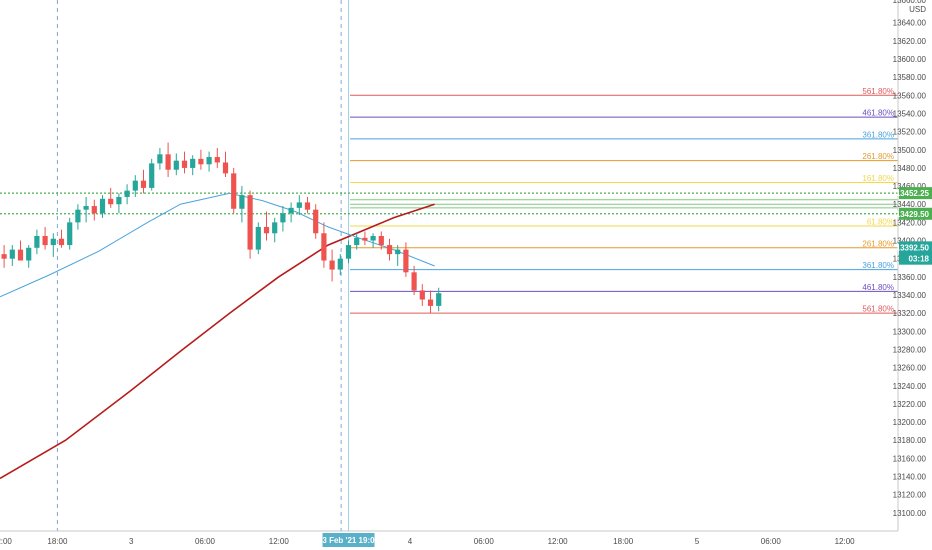 The image size is (932, 550). What do you see at coordinates (910, 513) in the screenshot?
I see `price-tick-label: 13100.00` at bounding box center [910, 513].